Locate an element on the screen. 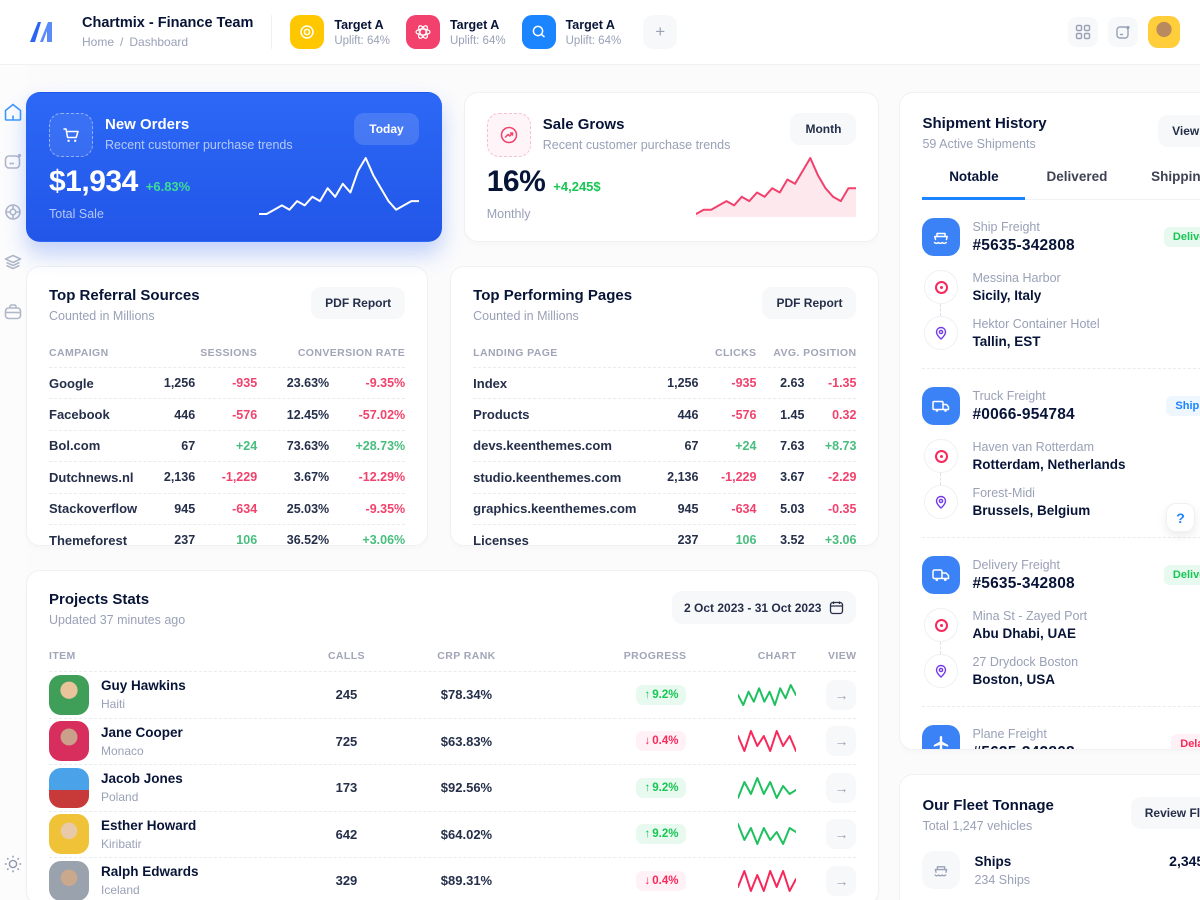 The height and width of the screenshot is (900, 1200). sidebar-item-support is located at coordinates (13, 212).